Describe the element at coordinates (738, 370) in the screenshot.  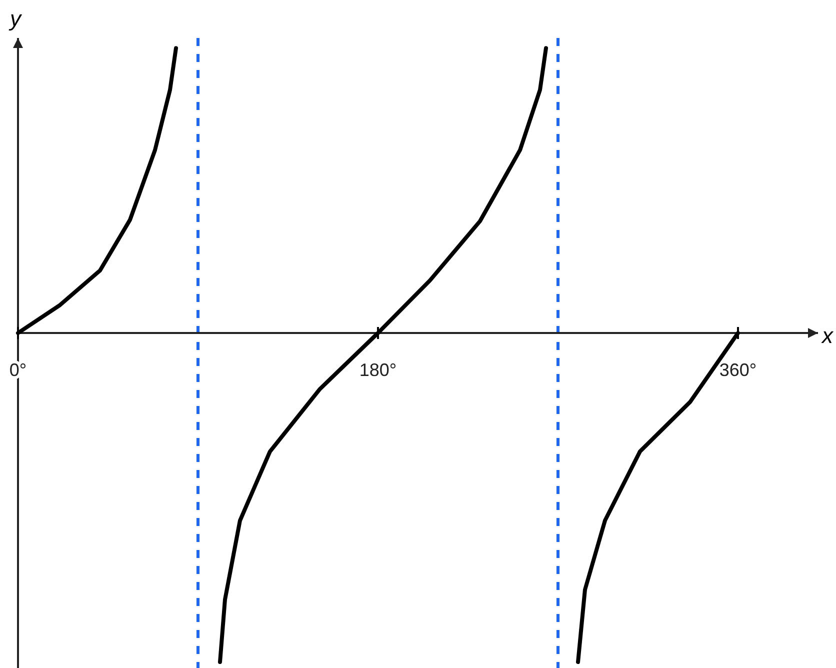
I see `x-tick-label: 360°` at that location.